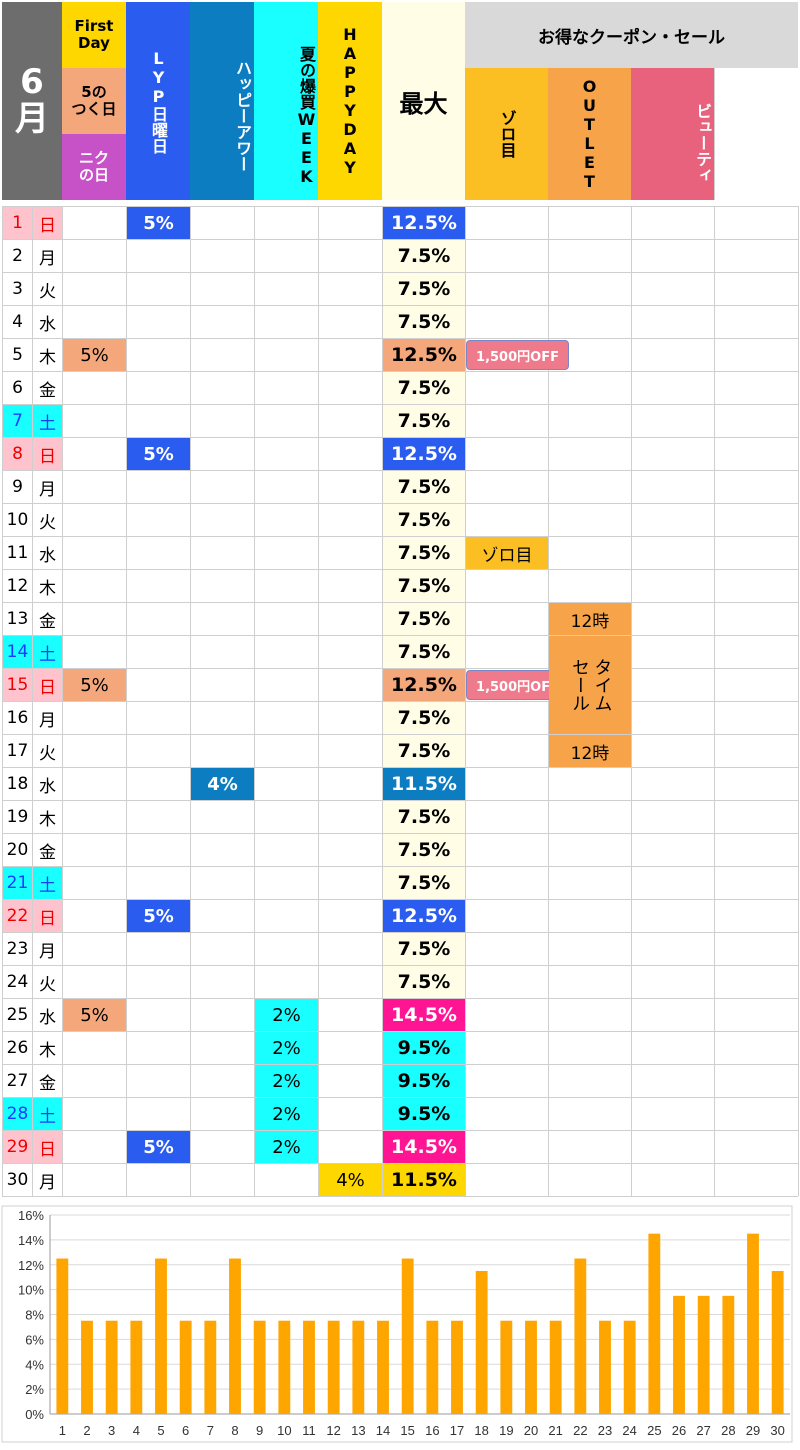 The image size is (800, 1450). Describe the element at coordinates (672, 134) in the screenshot. I see `beauty-header: ビューティ` at that location.